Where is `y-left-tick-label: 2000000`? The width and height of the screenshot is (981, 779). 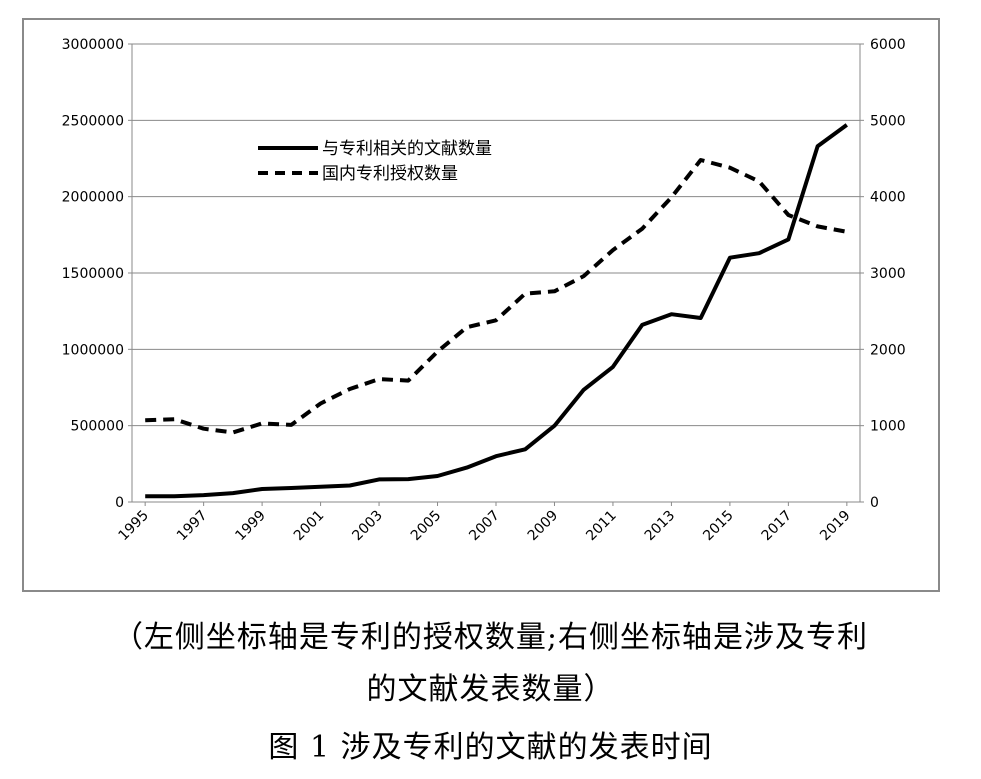 y-left-tick-label: 2000000 is located at coordinates (93, 198).